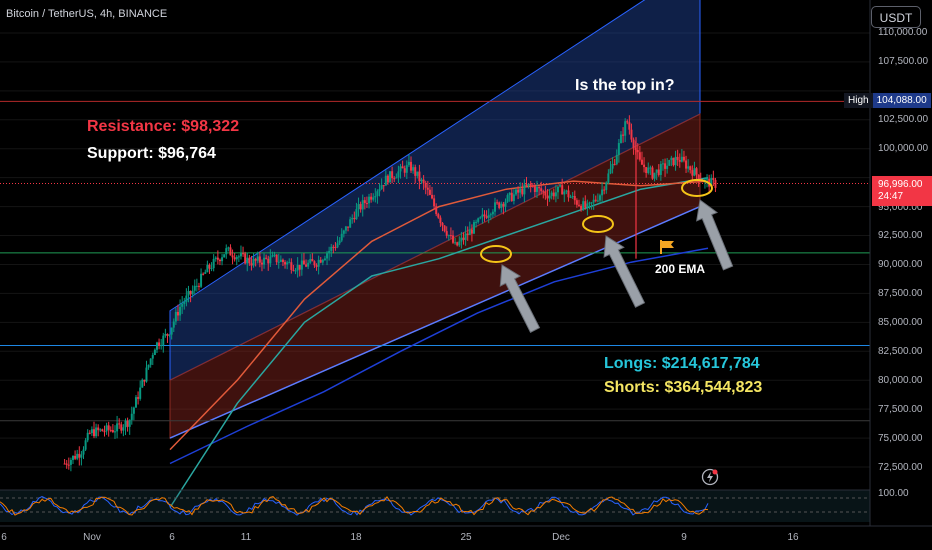  I want to click on oscillator-band, so click(435, 506).